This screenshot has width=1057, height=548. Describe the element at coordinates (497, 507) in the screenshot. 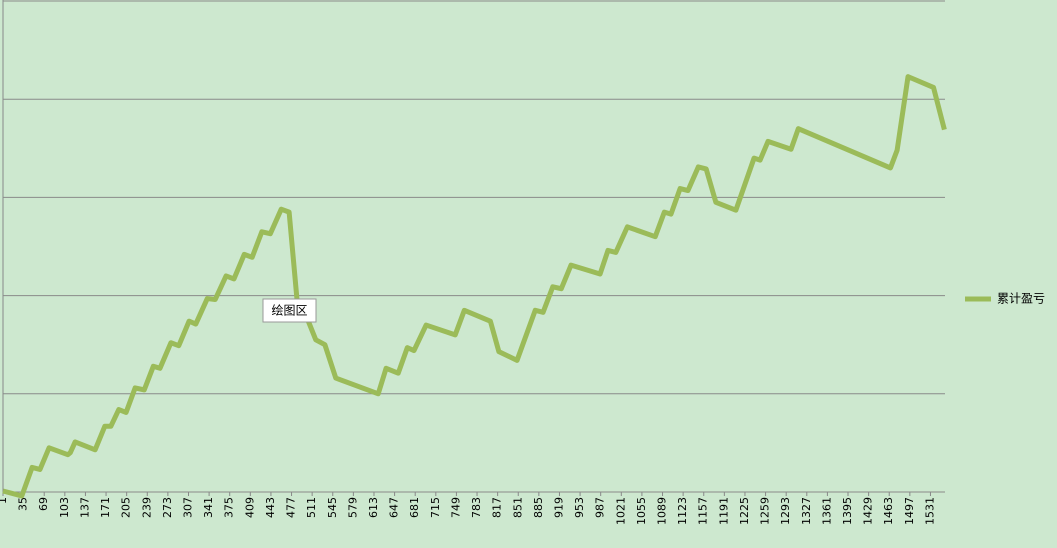

I see `x-tick-label: 817` at that location.